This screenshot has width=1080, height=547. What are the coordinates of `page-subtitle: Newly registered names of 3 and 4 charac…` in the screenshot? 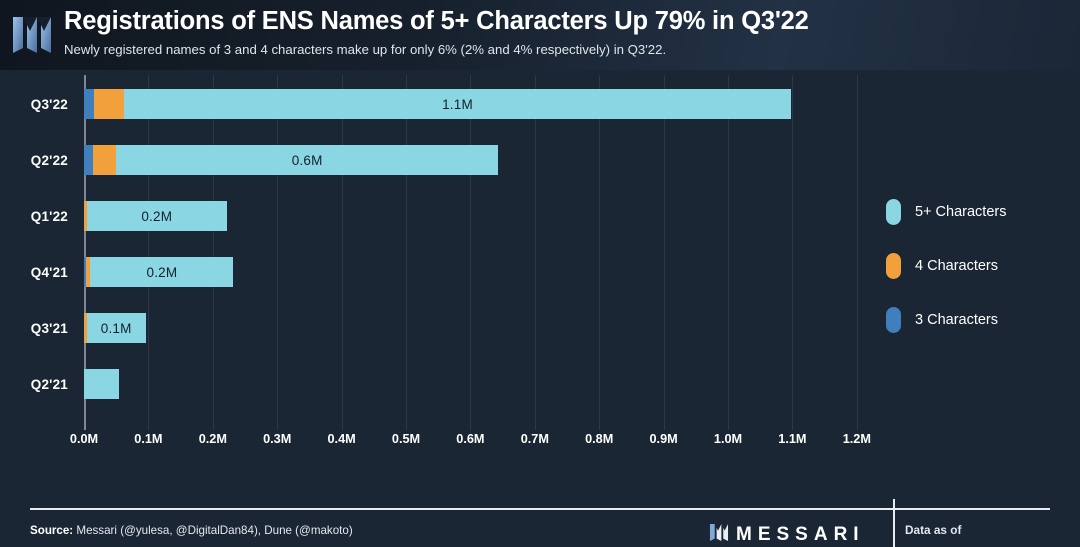 It's located at (365, 49).